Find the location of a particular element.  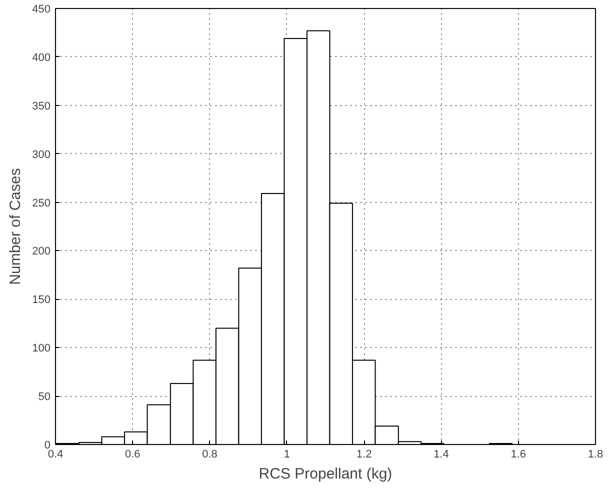

y-tick-label: 150 is located at coordinates (41, 300).